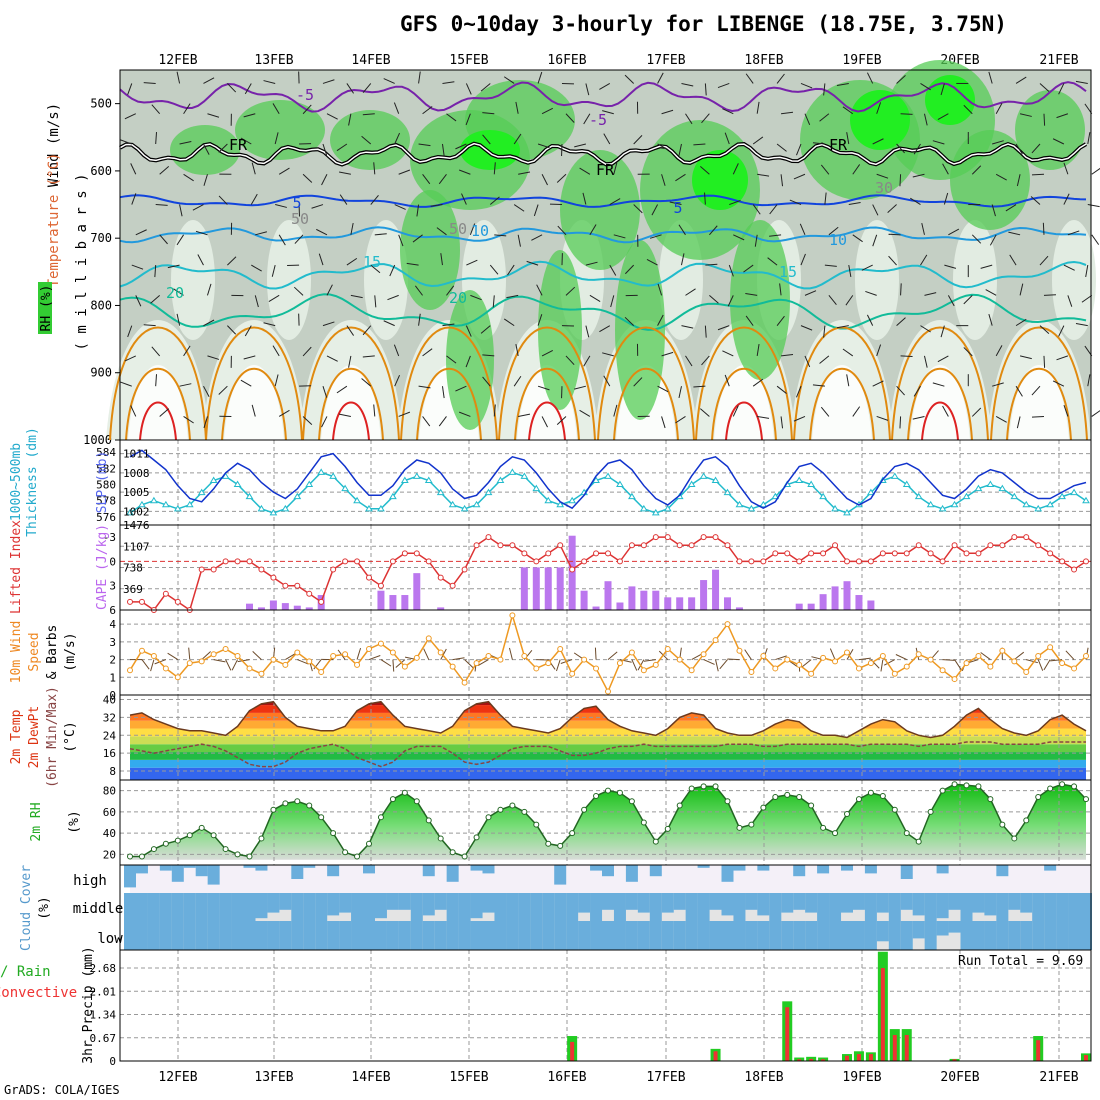 This screenshot has height=1100, width=1100. What do you see at coordinates (112, 642) in the screenshot?
I see `wind-tick: 3` at bounding box center [112, 642].